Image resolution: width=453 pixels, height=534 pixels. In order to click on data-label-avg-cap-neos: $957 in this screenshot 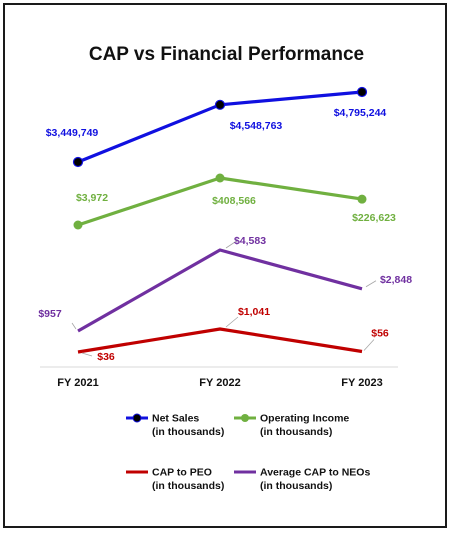, I will do `click(50, 314)`.